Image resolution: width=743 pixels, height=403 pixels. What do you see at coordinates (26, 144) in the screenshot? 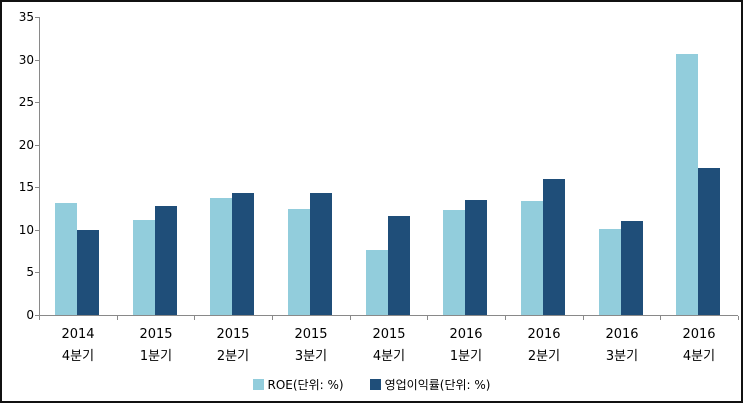
I see `y-tick-label: 20` at bounding box center [26, 144].